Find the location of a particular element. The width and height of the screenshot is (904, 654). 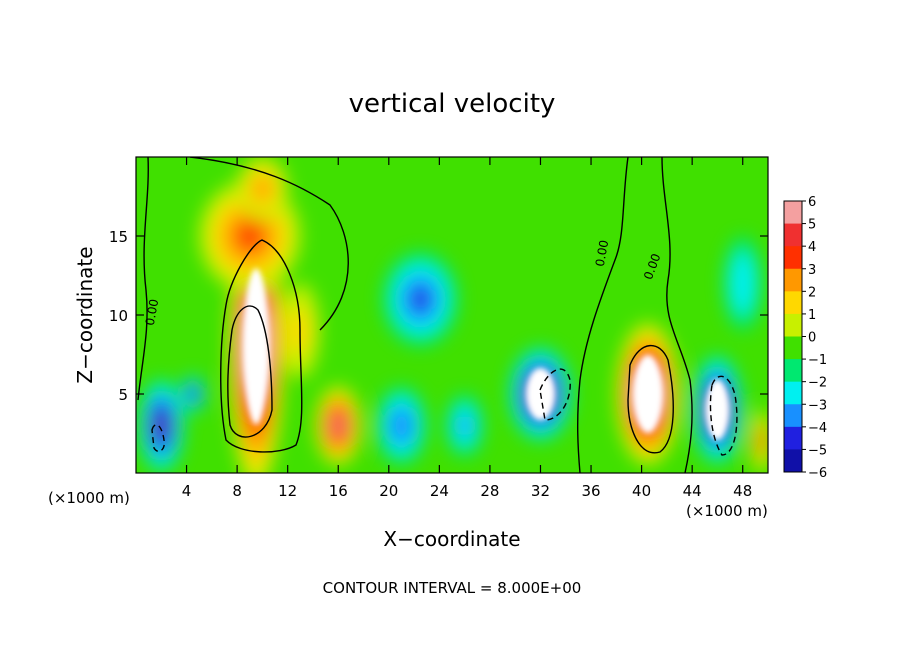

contour-downdraft-left is located at coordinates (158, 438).